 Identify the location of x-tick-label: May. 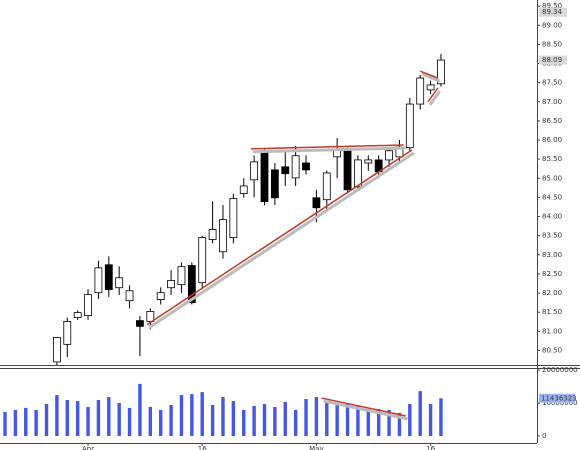
(316, 447).